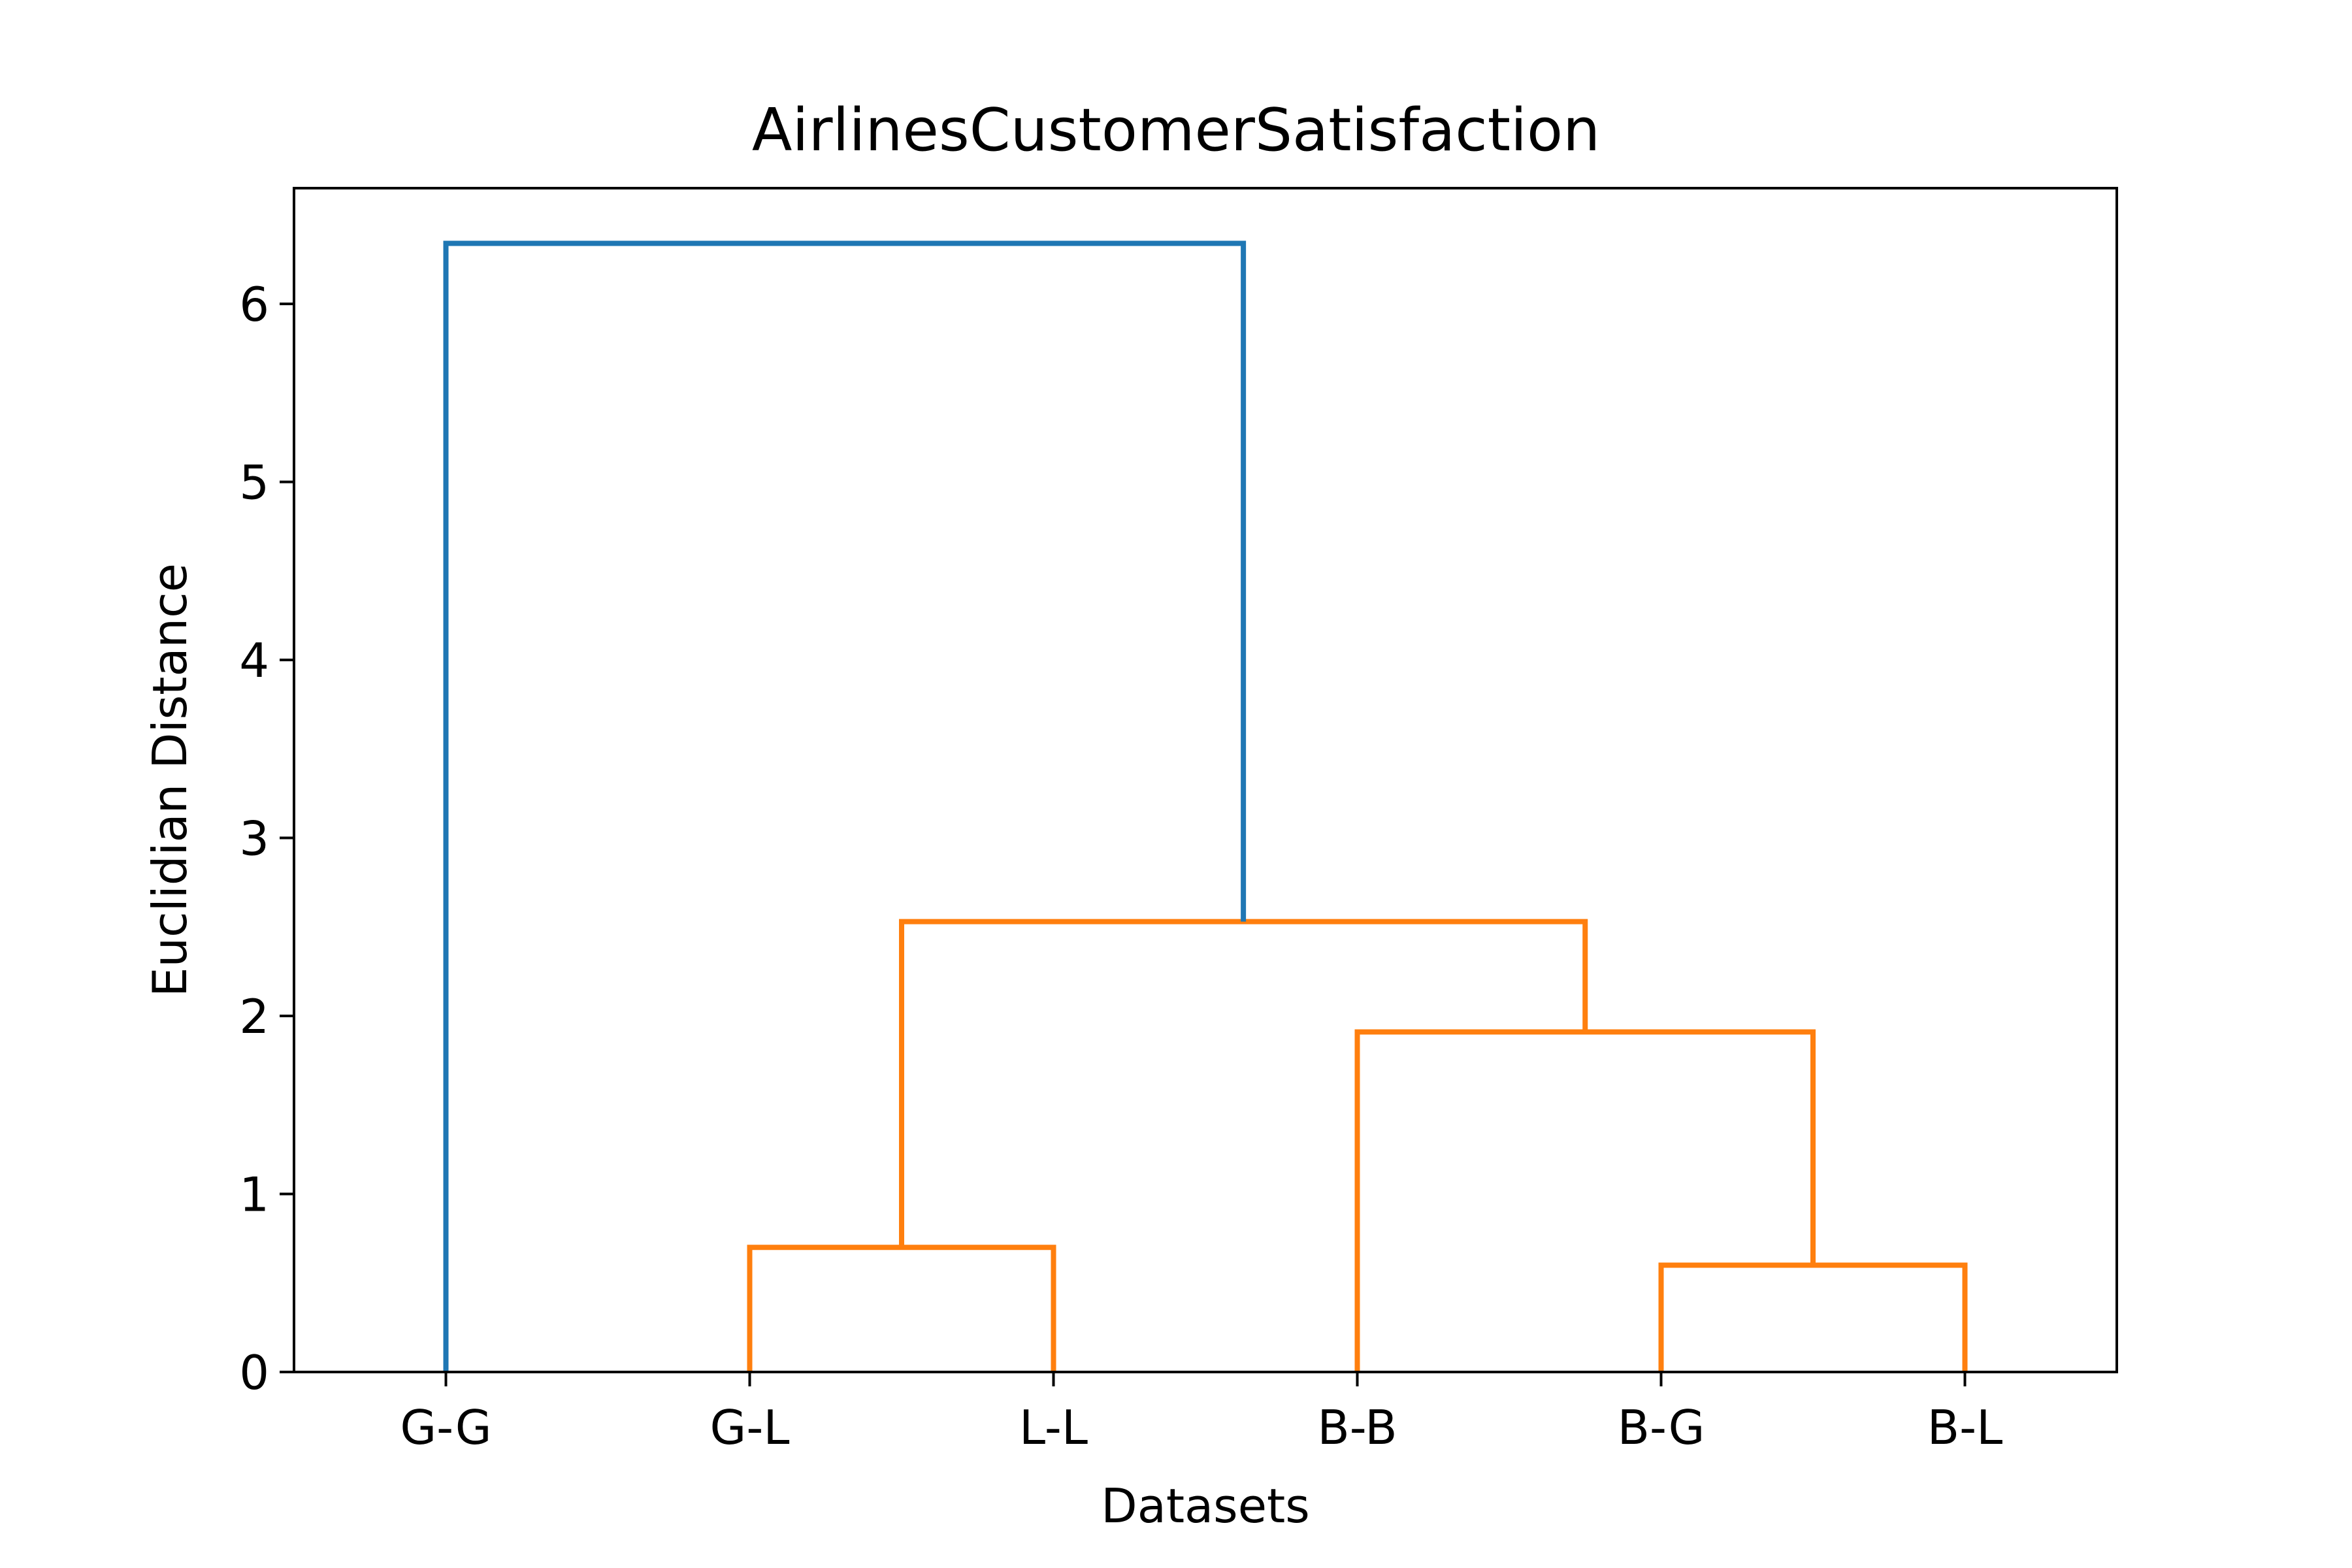 The width and height of the screenshot is (2352, 1568). Describe the element at coordinates (254, 1372) in the screenshot. I see `y-tick-label: 0` at that location.